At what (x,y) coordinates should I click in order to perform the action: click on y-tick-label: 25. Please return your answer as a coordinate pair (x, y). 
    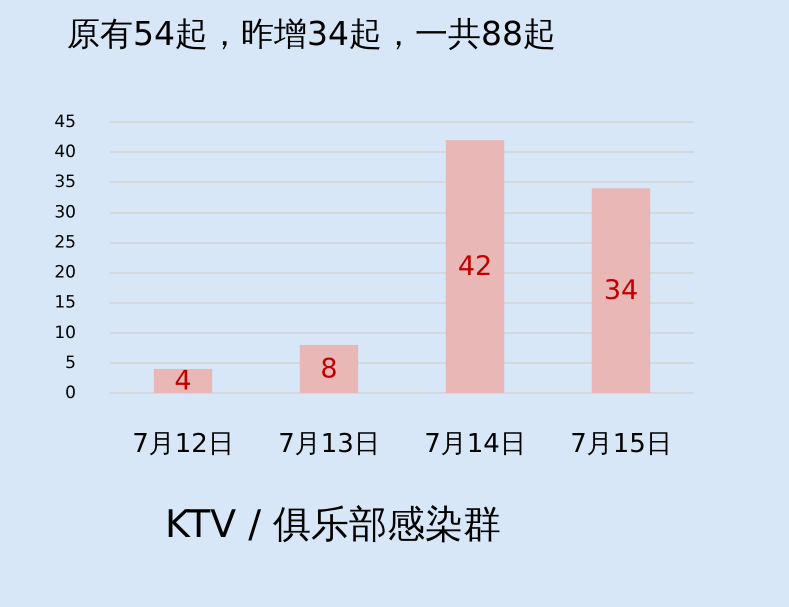
    Looking at the image, I should click on (65, 242).